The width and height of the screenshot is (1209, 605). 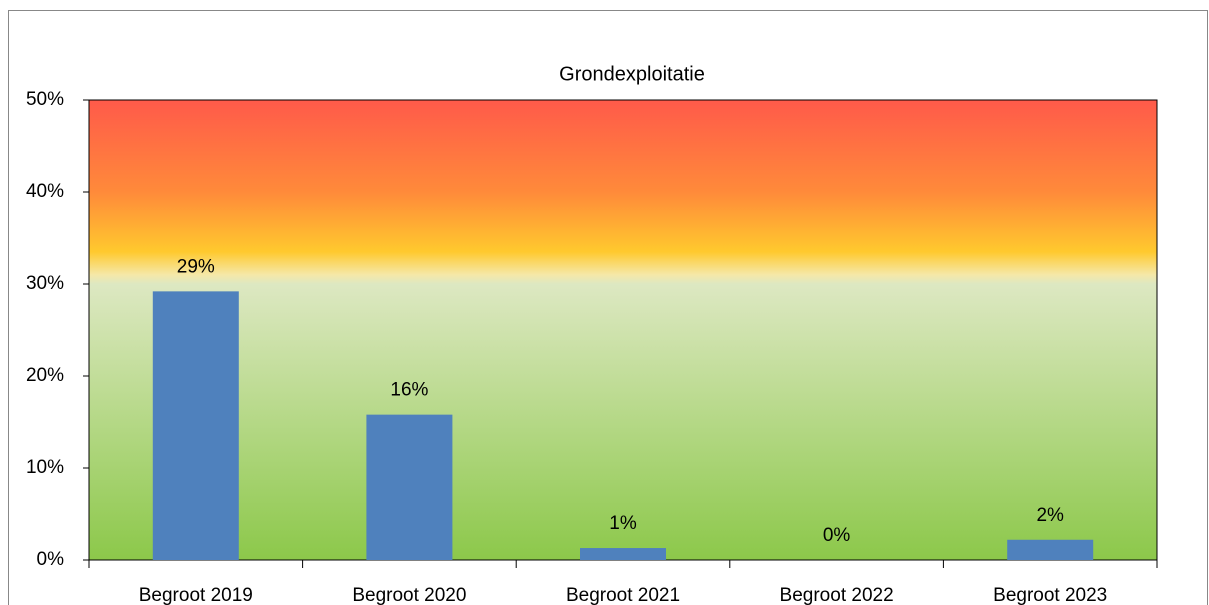 I want to click on data-label: 2%, so click(x=1050, y=515).